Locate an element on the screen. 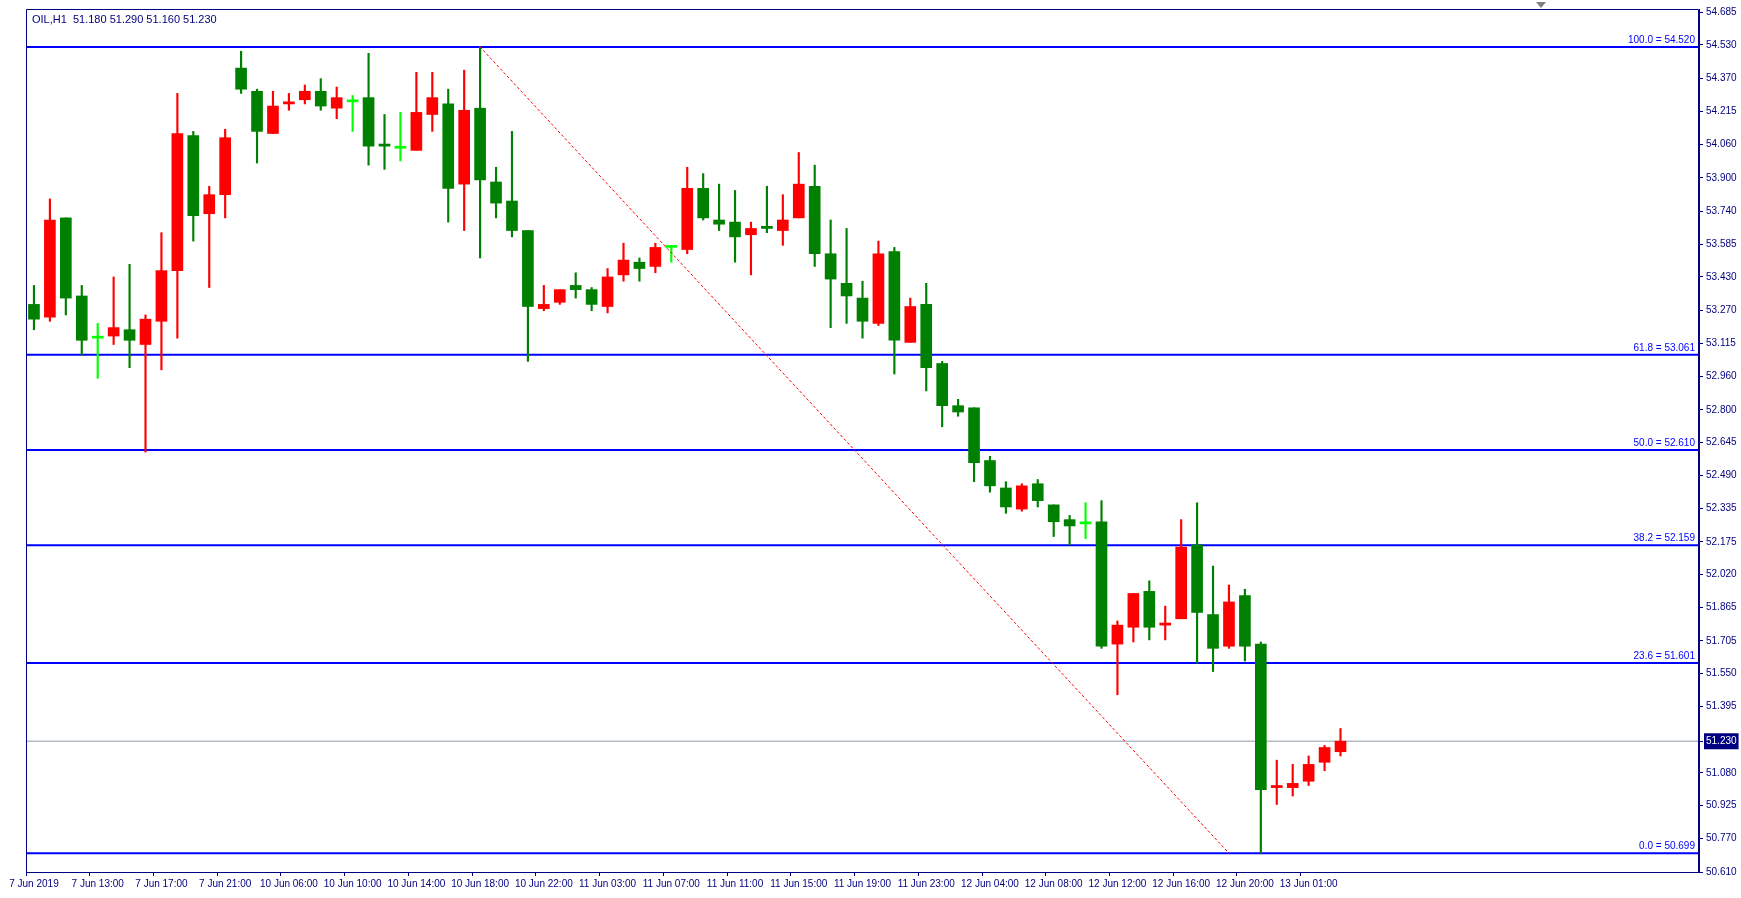 The height and width of the screenshot is (898, 1741). y-tick-label: 54.530 is located at coordinates (1722, 44).